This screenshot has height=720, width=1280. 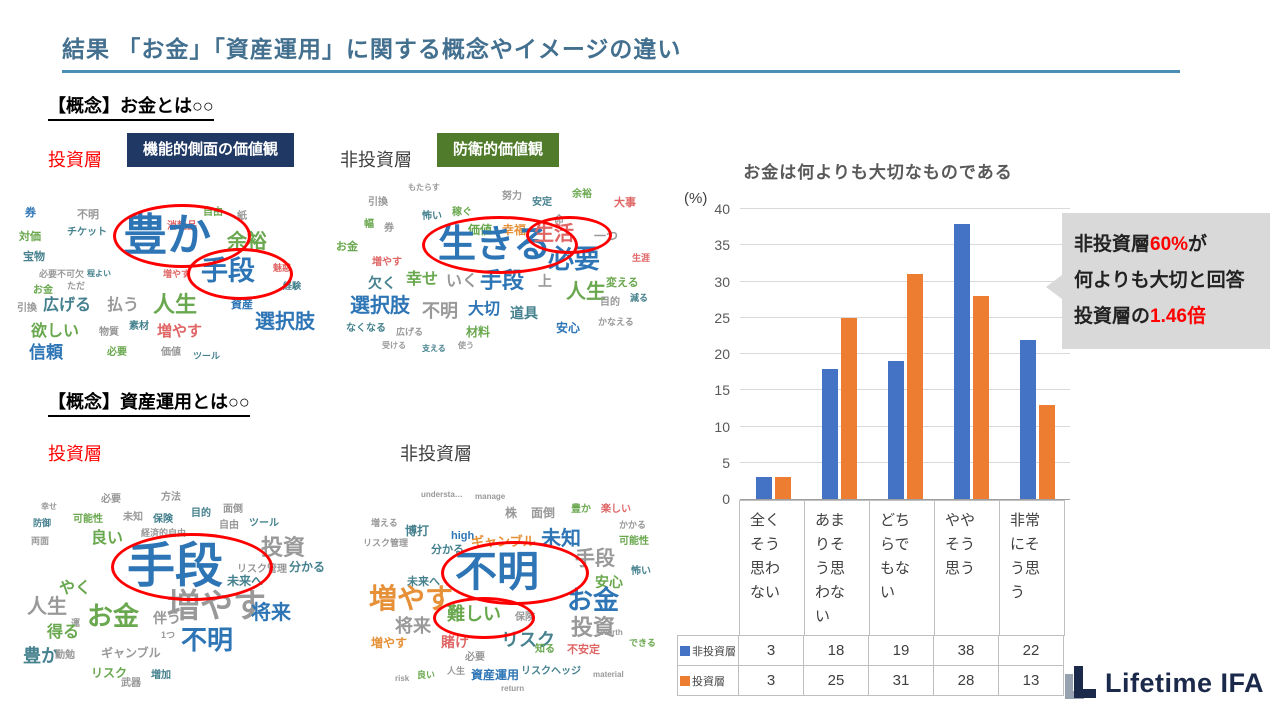 I want to click on bar-投資層-ややそう思う, so click(x=980, y=397).